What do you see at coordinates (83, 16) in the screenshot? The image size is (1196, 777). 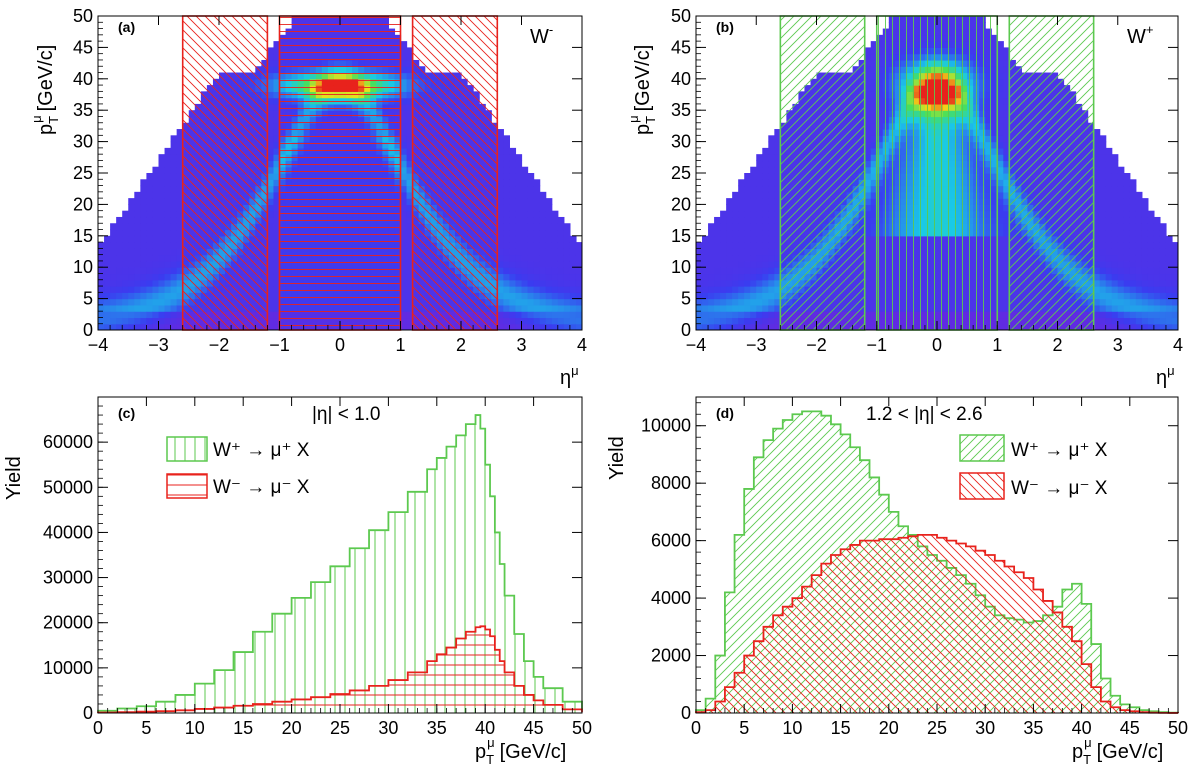 I see `y-tick-label: 50` at bounding box center [83, 16].